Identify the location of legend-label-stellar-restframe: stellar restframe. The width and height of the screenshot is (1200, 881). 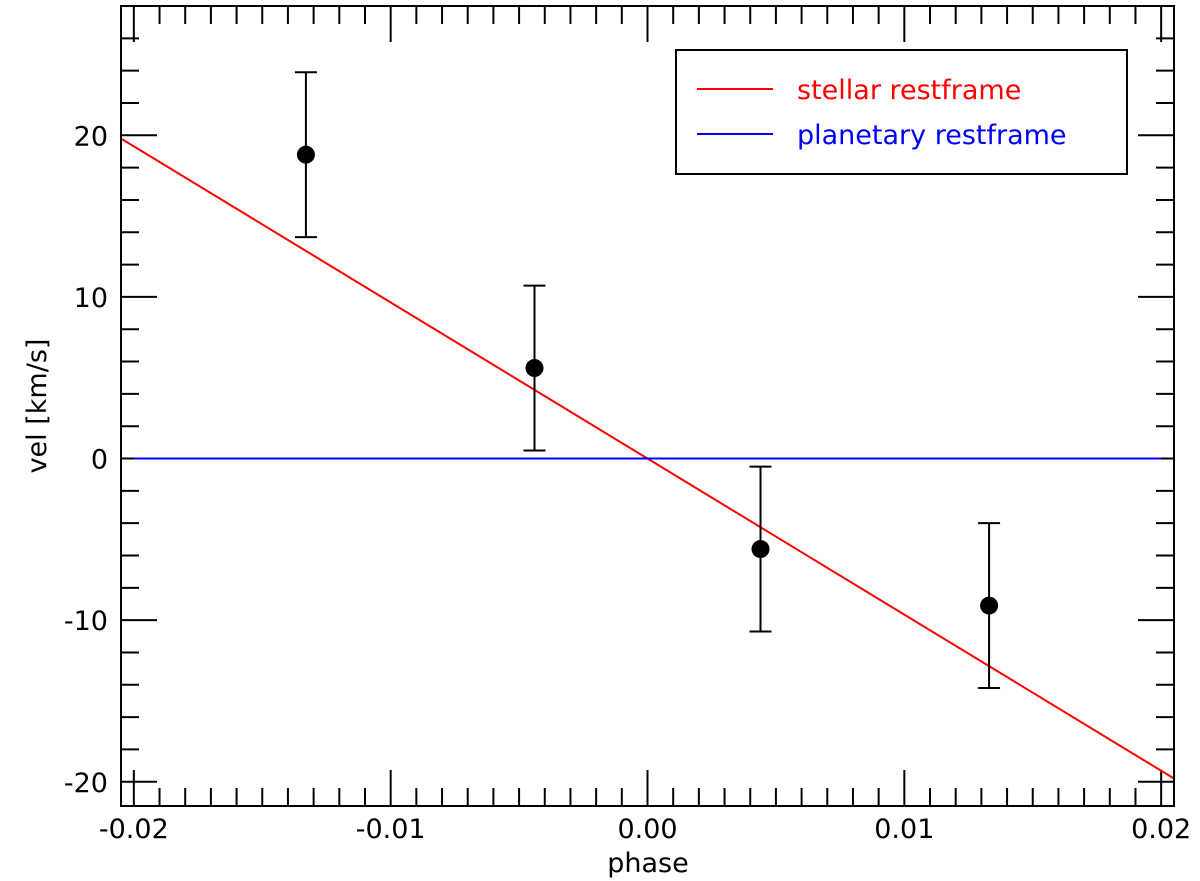
(909, 90).